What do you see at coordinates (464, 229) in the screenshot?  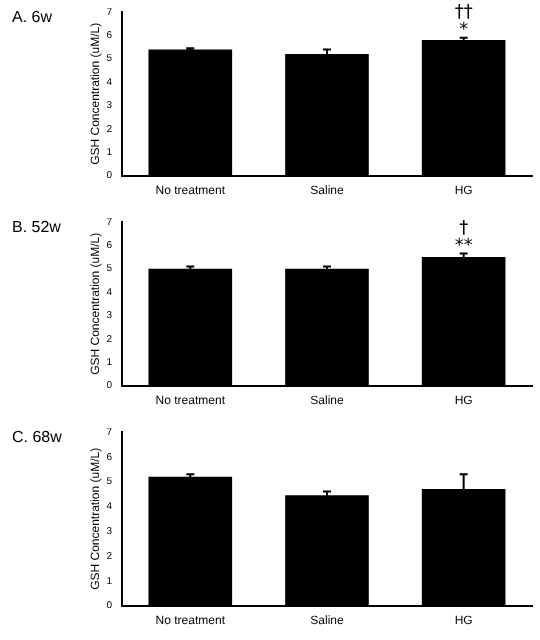 I see `annotation: †` at bounding box center [464, 229].